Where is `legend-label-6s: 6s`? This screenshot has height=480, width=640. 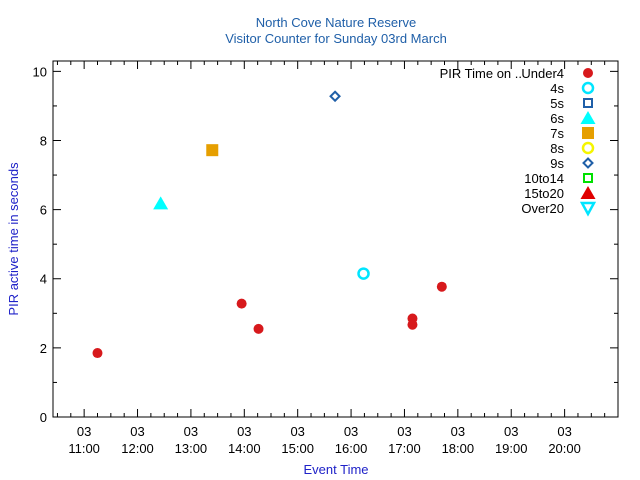
legend-label-6s: 6s is located at coordinates (557, 118).